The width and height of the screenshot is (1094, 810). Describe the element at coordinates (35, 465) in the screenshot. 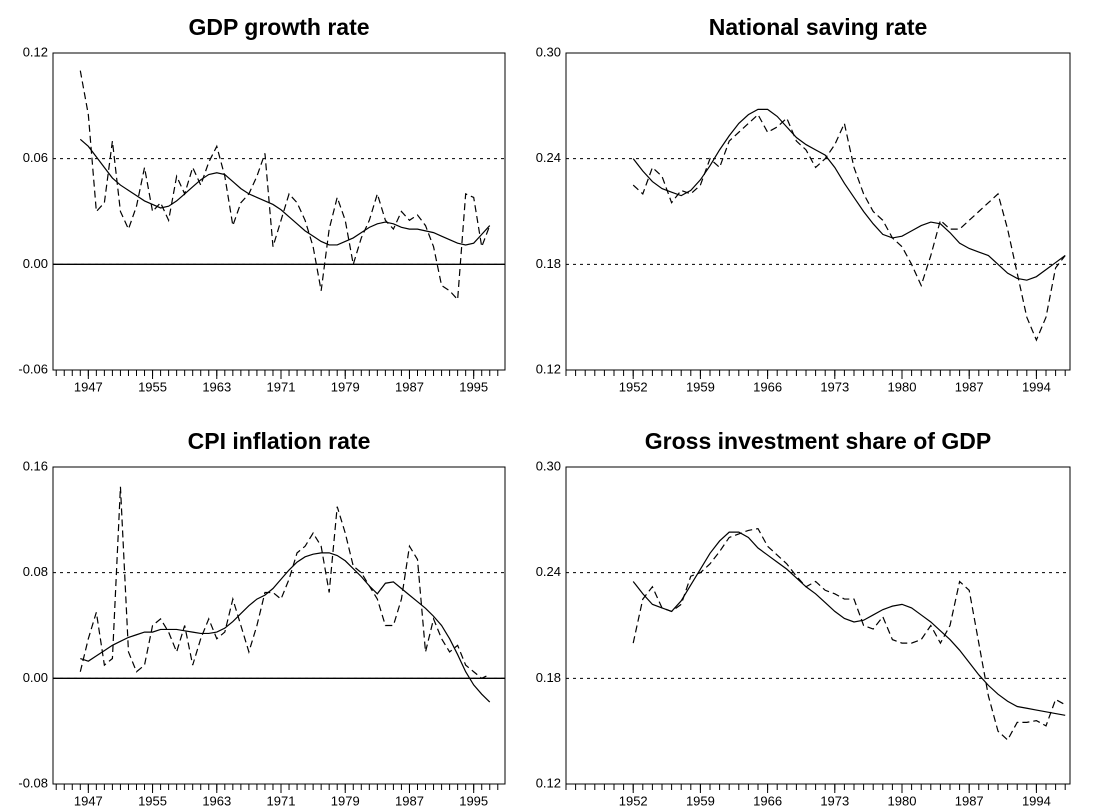

I see `y-tick-label: 0.16` at that location.